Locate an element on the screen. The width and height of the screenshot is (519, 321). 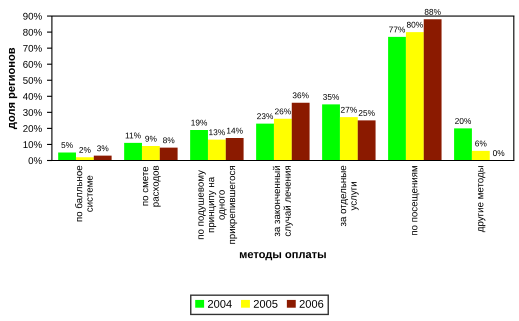
text: 11% is located at coordinates (133, 135).